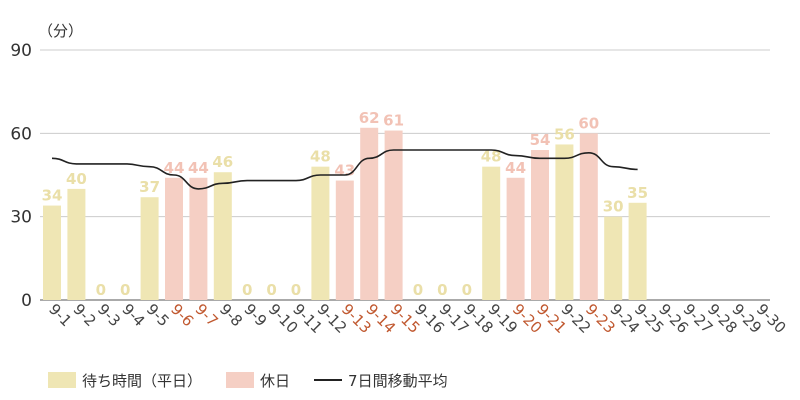 This screenshot has height=400, width=800. I want to click on x-tick-label: 9-7, so click(207, 315).